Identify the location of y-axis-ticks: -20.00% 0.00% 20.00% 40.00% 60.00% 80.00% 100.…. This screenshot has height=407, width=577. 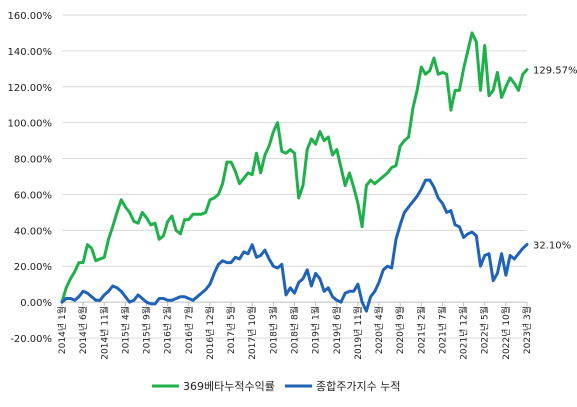
(30, 178).